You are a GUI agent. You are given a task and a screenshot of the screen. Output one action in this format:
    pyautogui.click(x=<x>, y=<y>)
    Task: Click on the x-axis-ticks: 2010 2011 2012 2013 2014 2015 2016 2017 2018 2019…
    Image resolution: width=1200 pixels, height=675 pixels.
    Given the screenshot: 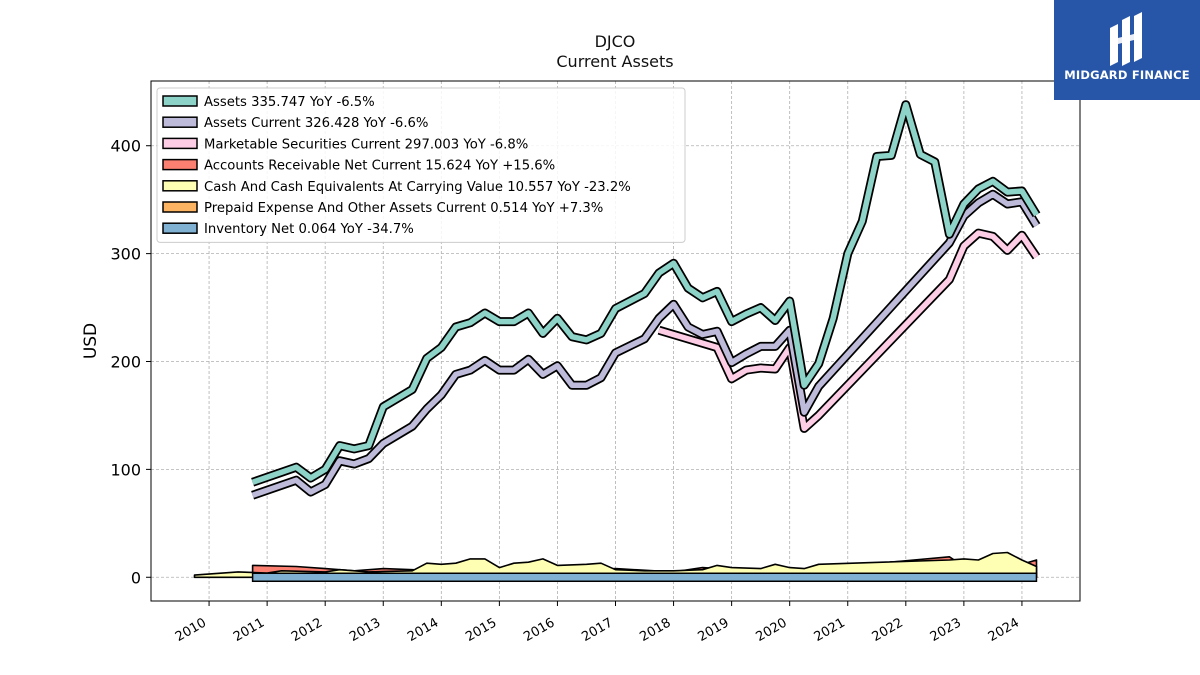 What is the action you would take?
    pyautogui.click(x=598, y=623)
    